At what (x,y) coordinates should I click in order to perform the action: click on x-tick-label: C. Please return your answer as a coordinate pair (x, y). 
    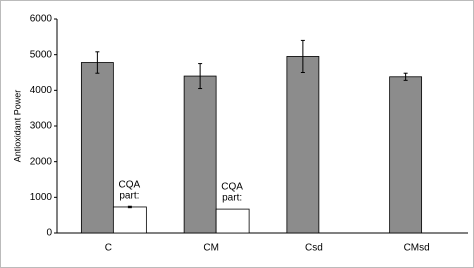
    Looking at the image, I should click on (108, 248).